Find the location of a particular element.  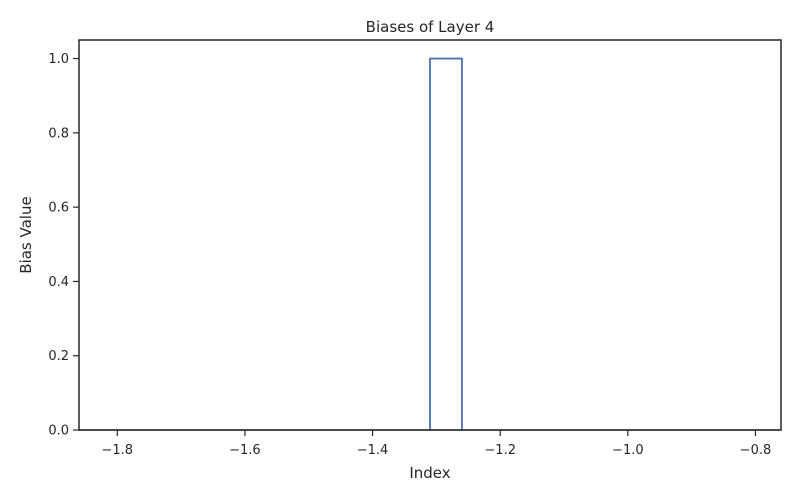

chart-title: Biases of Layer 4 is located at coordinates (430, 27).